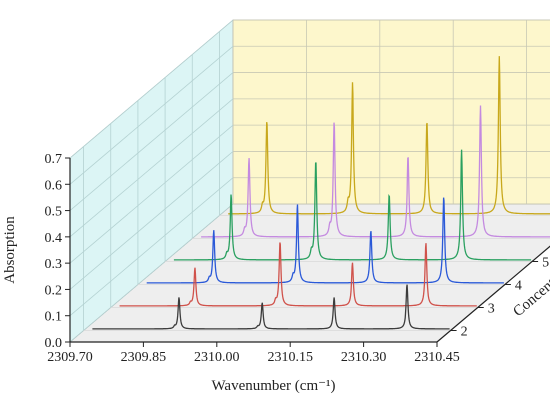  Describe the element at coordinates (364, 357) in the screenshot. I see `x-tick-label: 2310.30` at that location.